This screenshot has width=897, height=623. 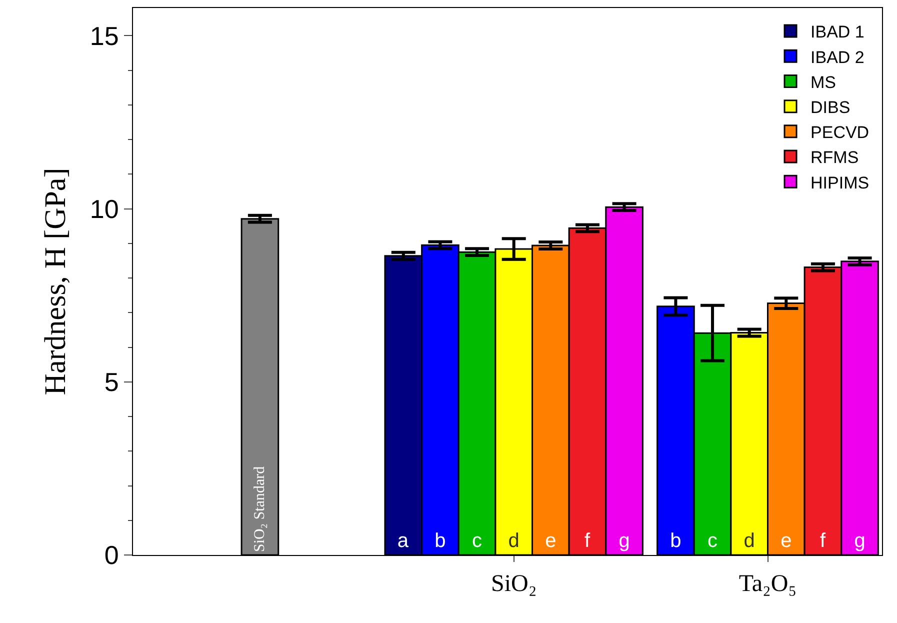 I want to click on y-tick-label: 15, so click(x=104, y=35).